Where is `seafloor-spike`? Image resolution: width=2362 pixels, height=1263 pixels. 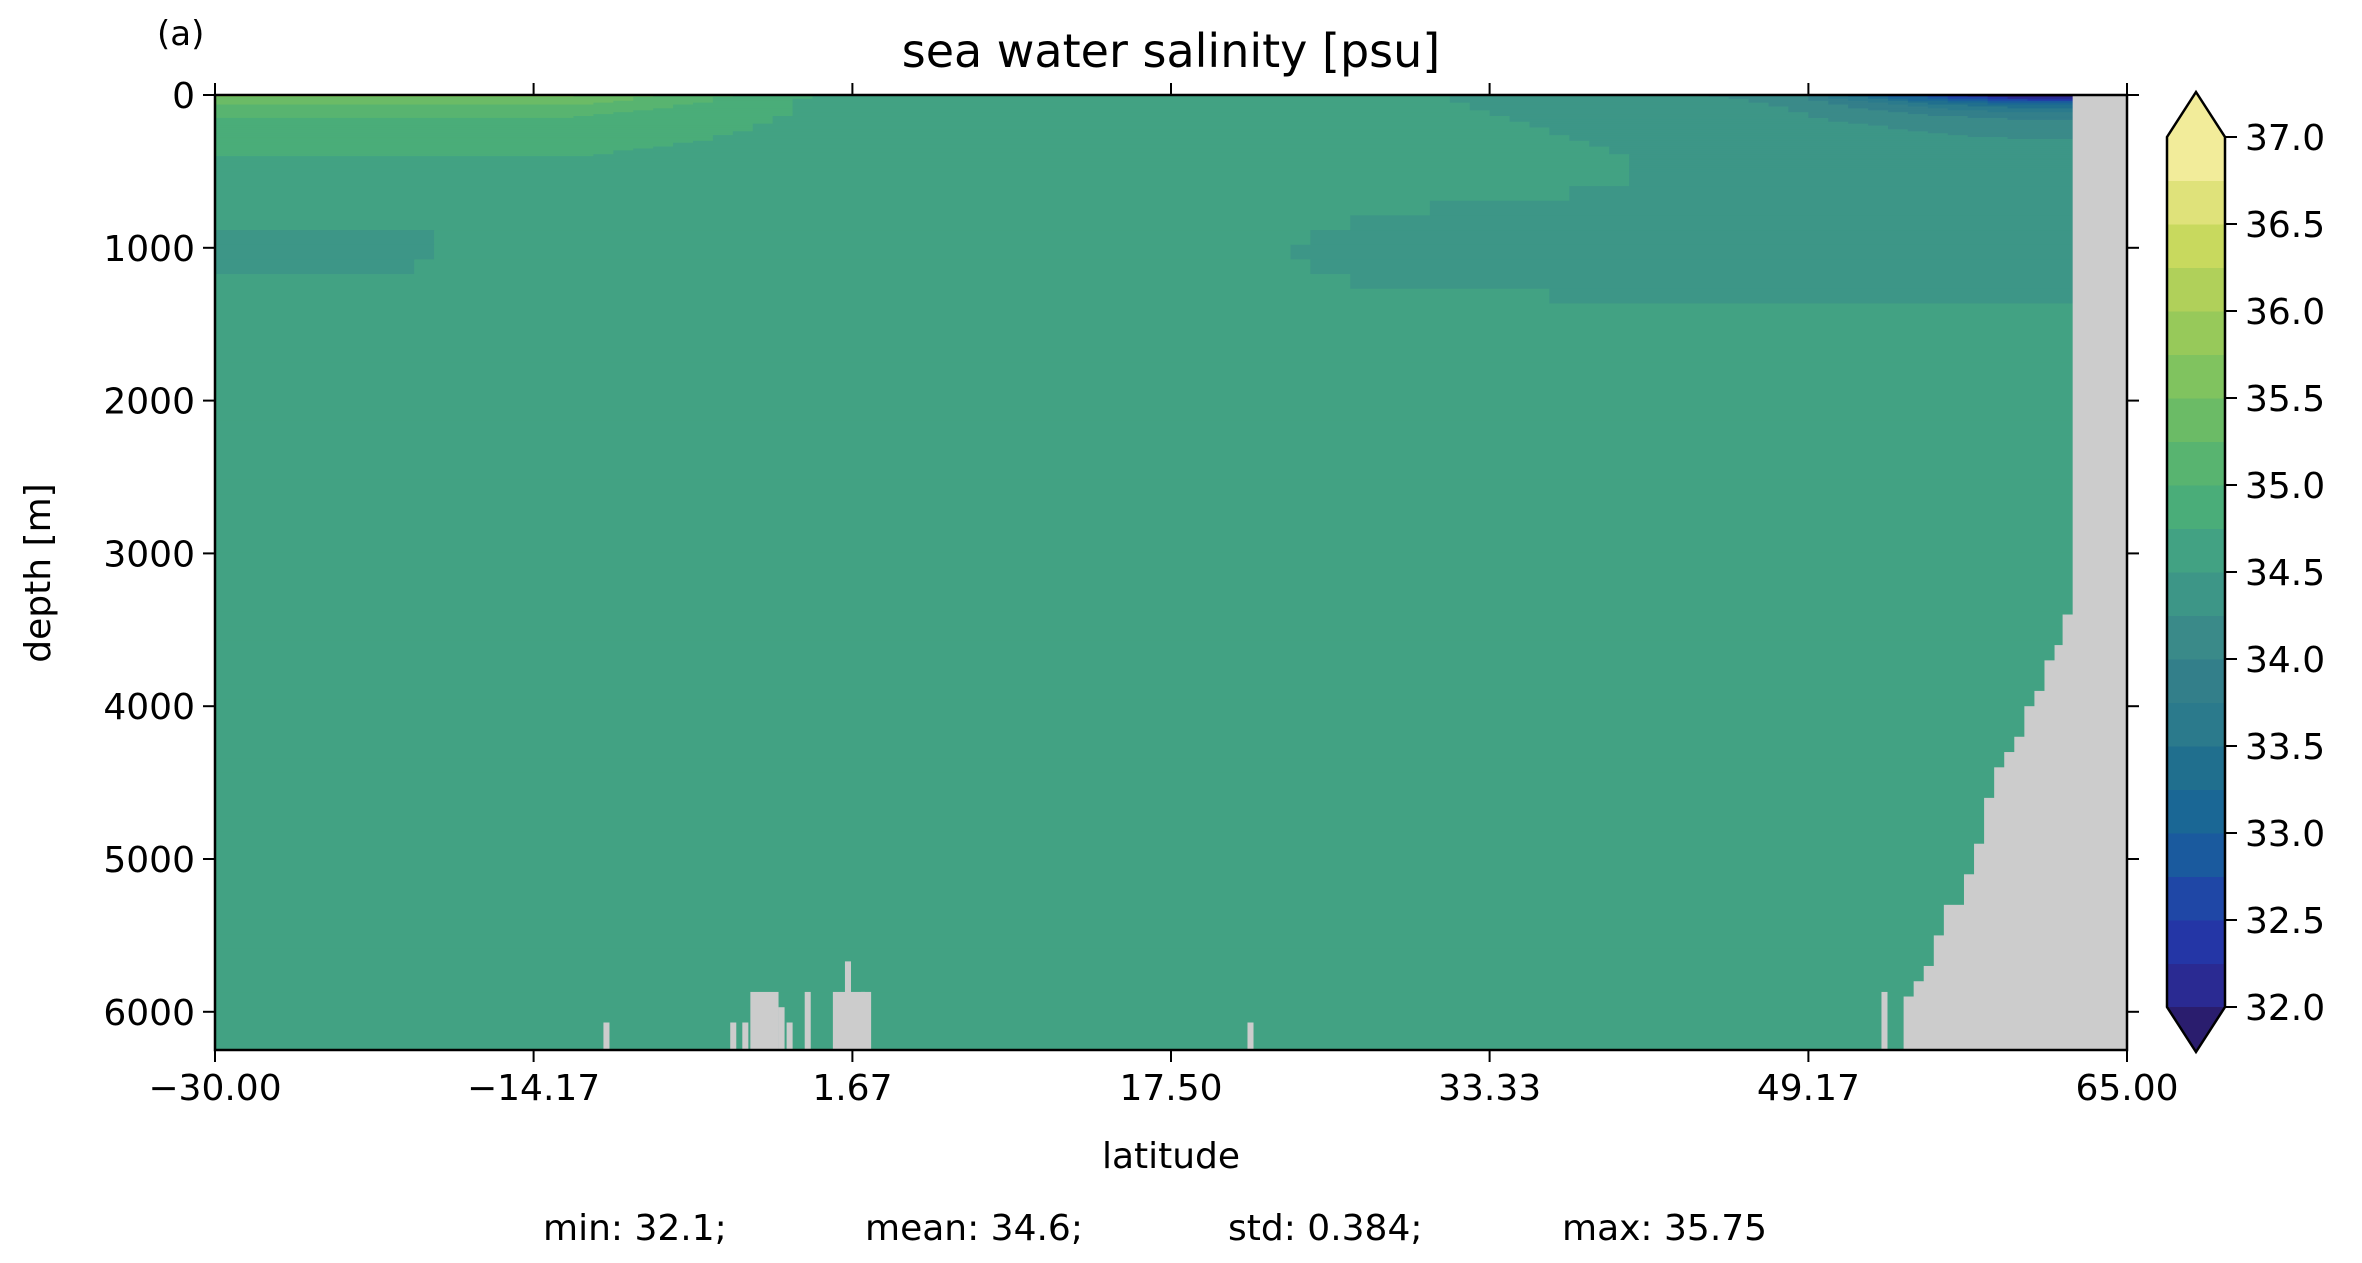 seafloor-spike is located at coordinates (789, 1036).